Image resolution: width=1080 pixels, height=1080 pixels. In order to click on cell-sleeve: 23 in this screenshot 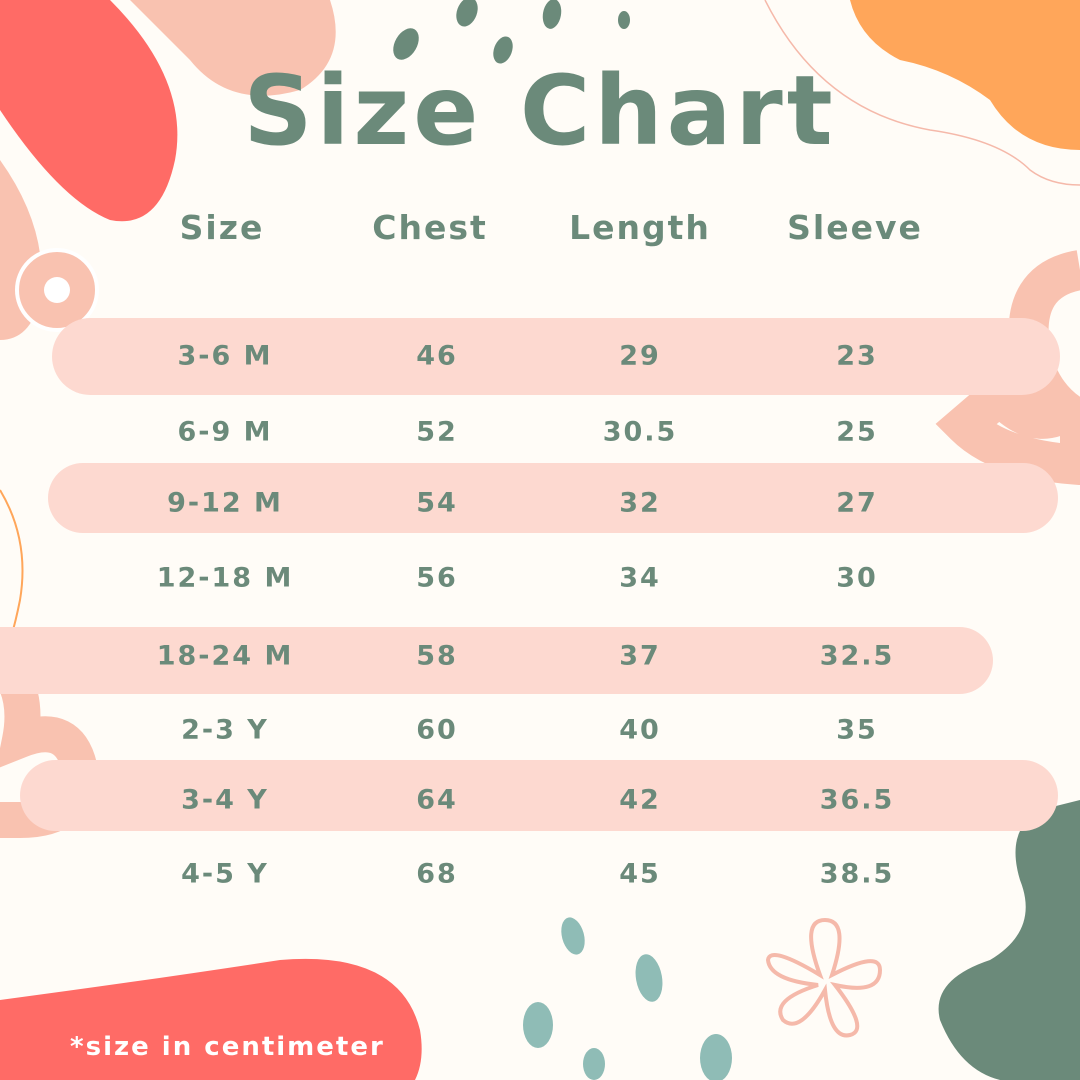, I will do `click(857, 356)`.